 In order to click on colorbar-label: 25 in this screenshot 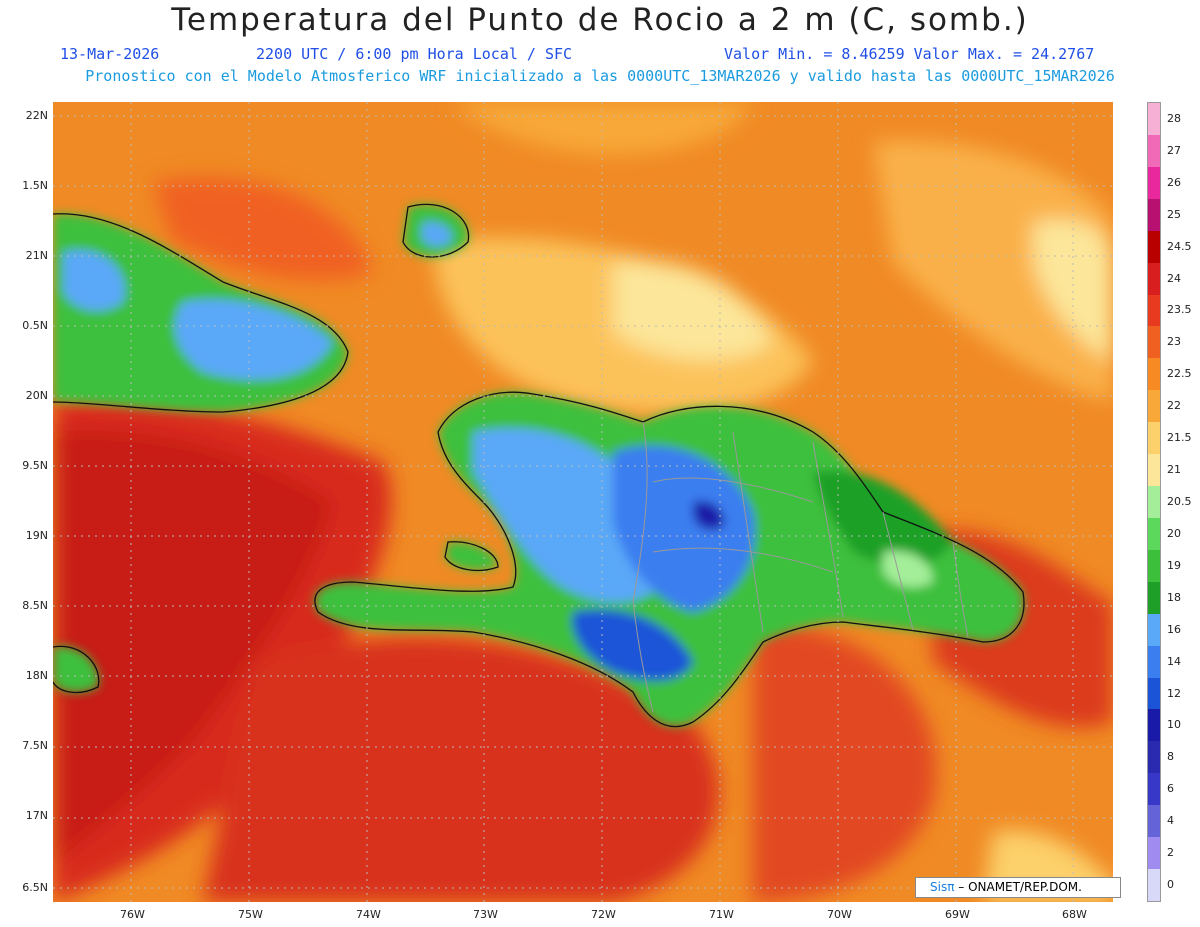, I will do `click(1174, 214)`.